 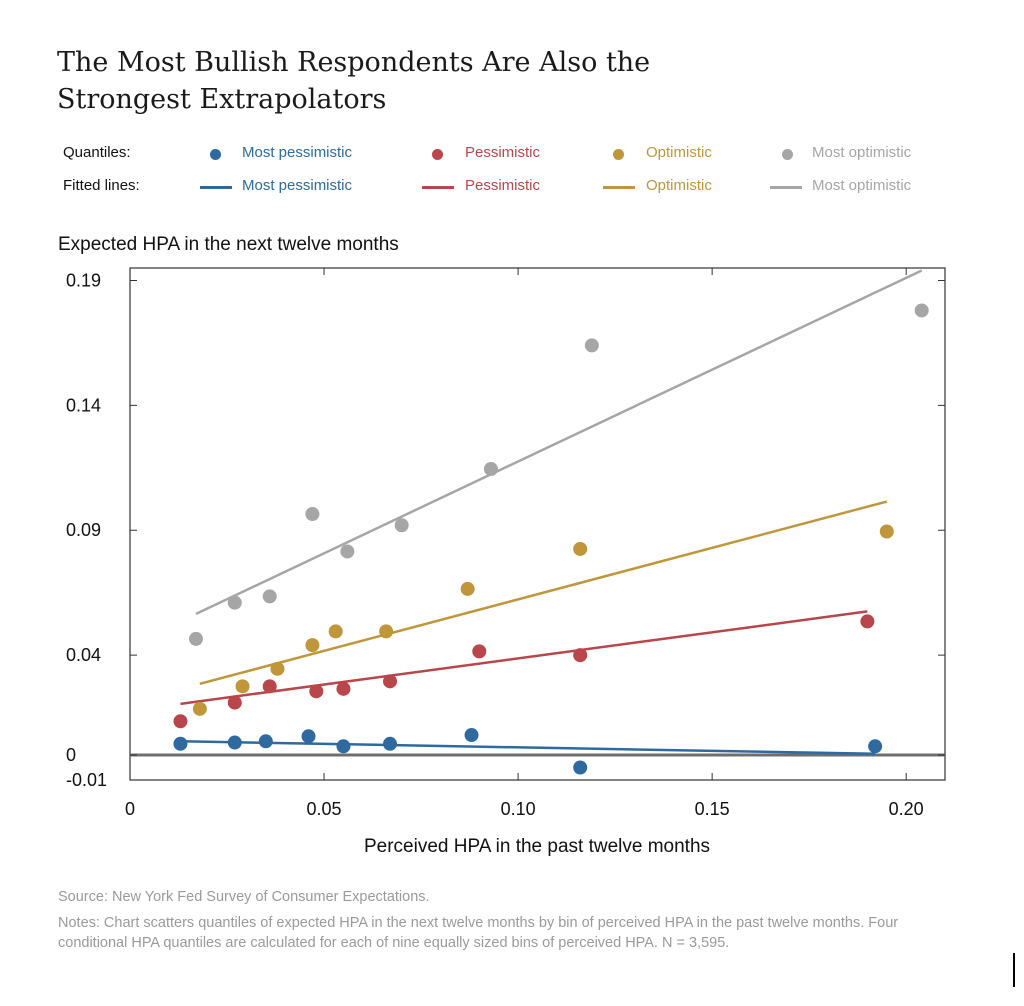 I want to click on y-tick-label: 0.09, so click(x=83, y=530).